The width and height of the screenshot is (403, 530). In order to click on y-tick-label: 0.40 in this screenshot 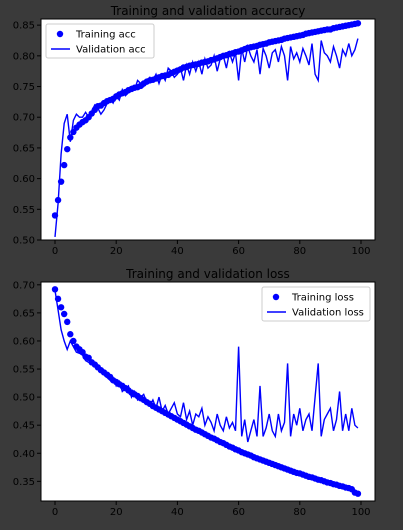, I will do `click(24, 454)`.